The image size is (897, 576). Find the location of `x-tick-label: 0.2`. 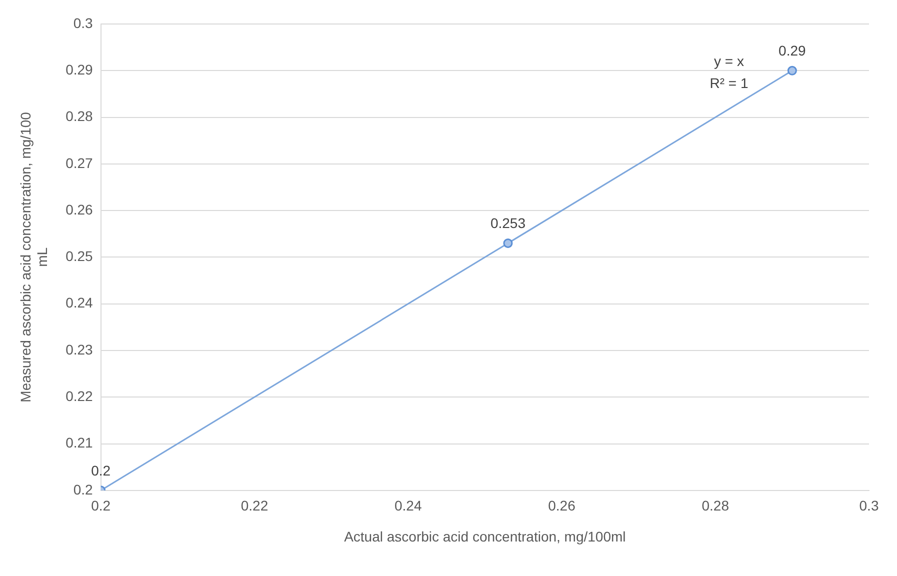

x-tick-label: 0.2 is located at coordinates (101, 506).